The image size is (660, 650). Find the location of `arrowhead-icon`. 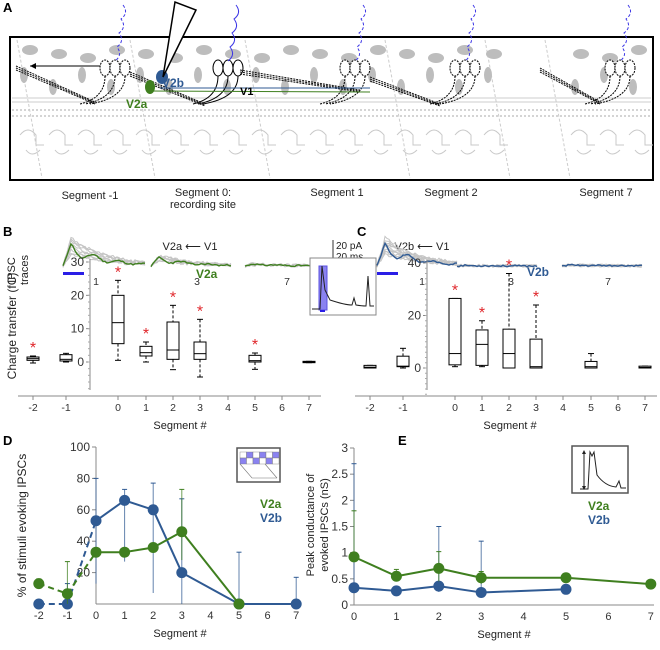

arrowhead-icon is located at coordinates (33, 66).